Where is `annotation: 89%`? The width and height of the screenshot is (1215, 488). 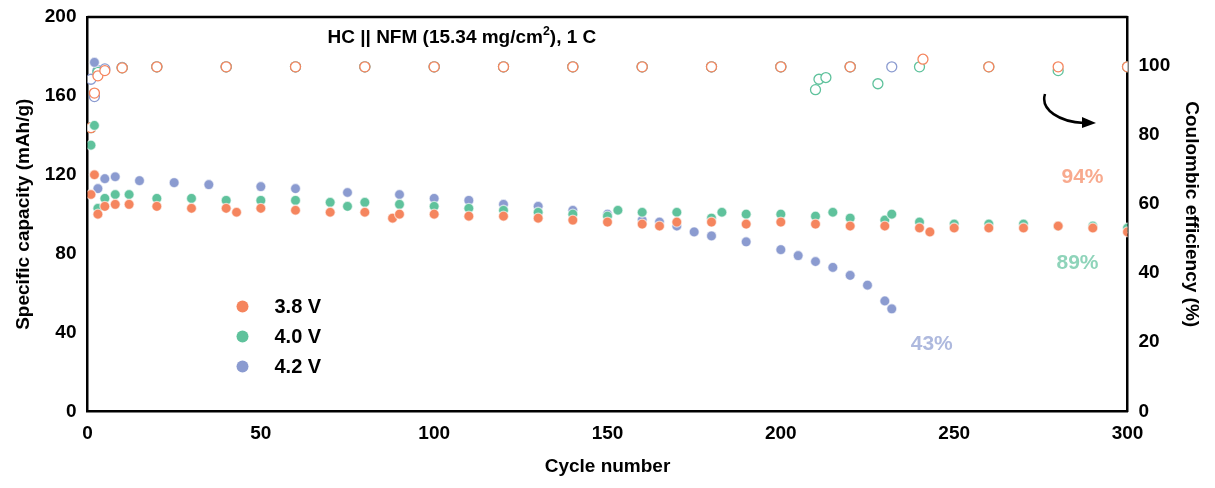 annotation: 89% is located at coordinates (1077, 261).